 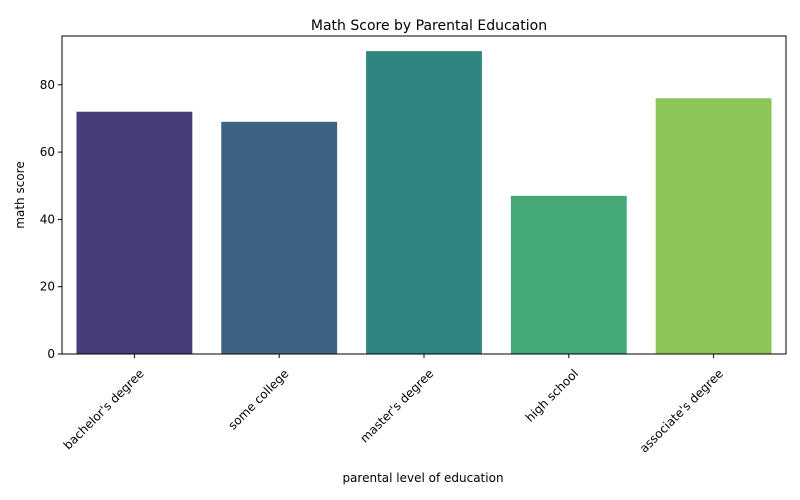 I want to click on y-tick-label-1: 20, so click(x=47, y=287).